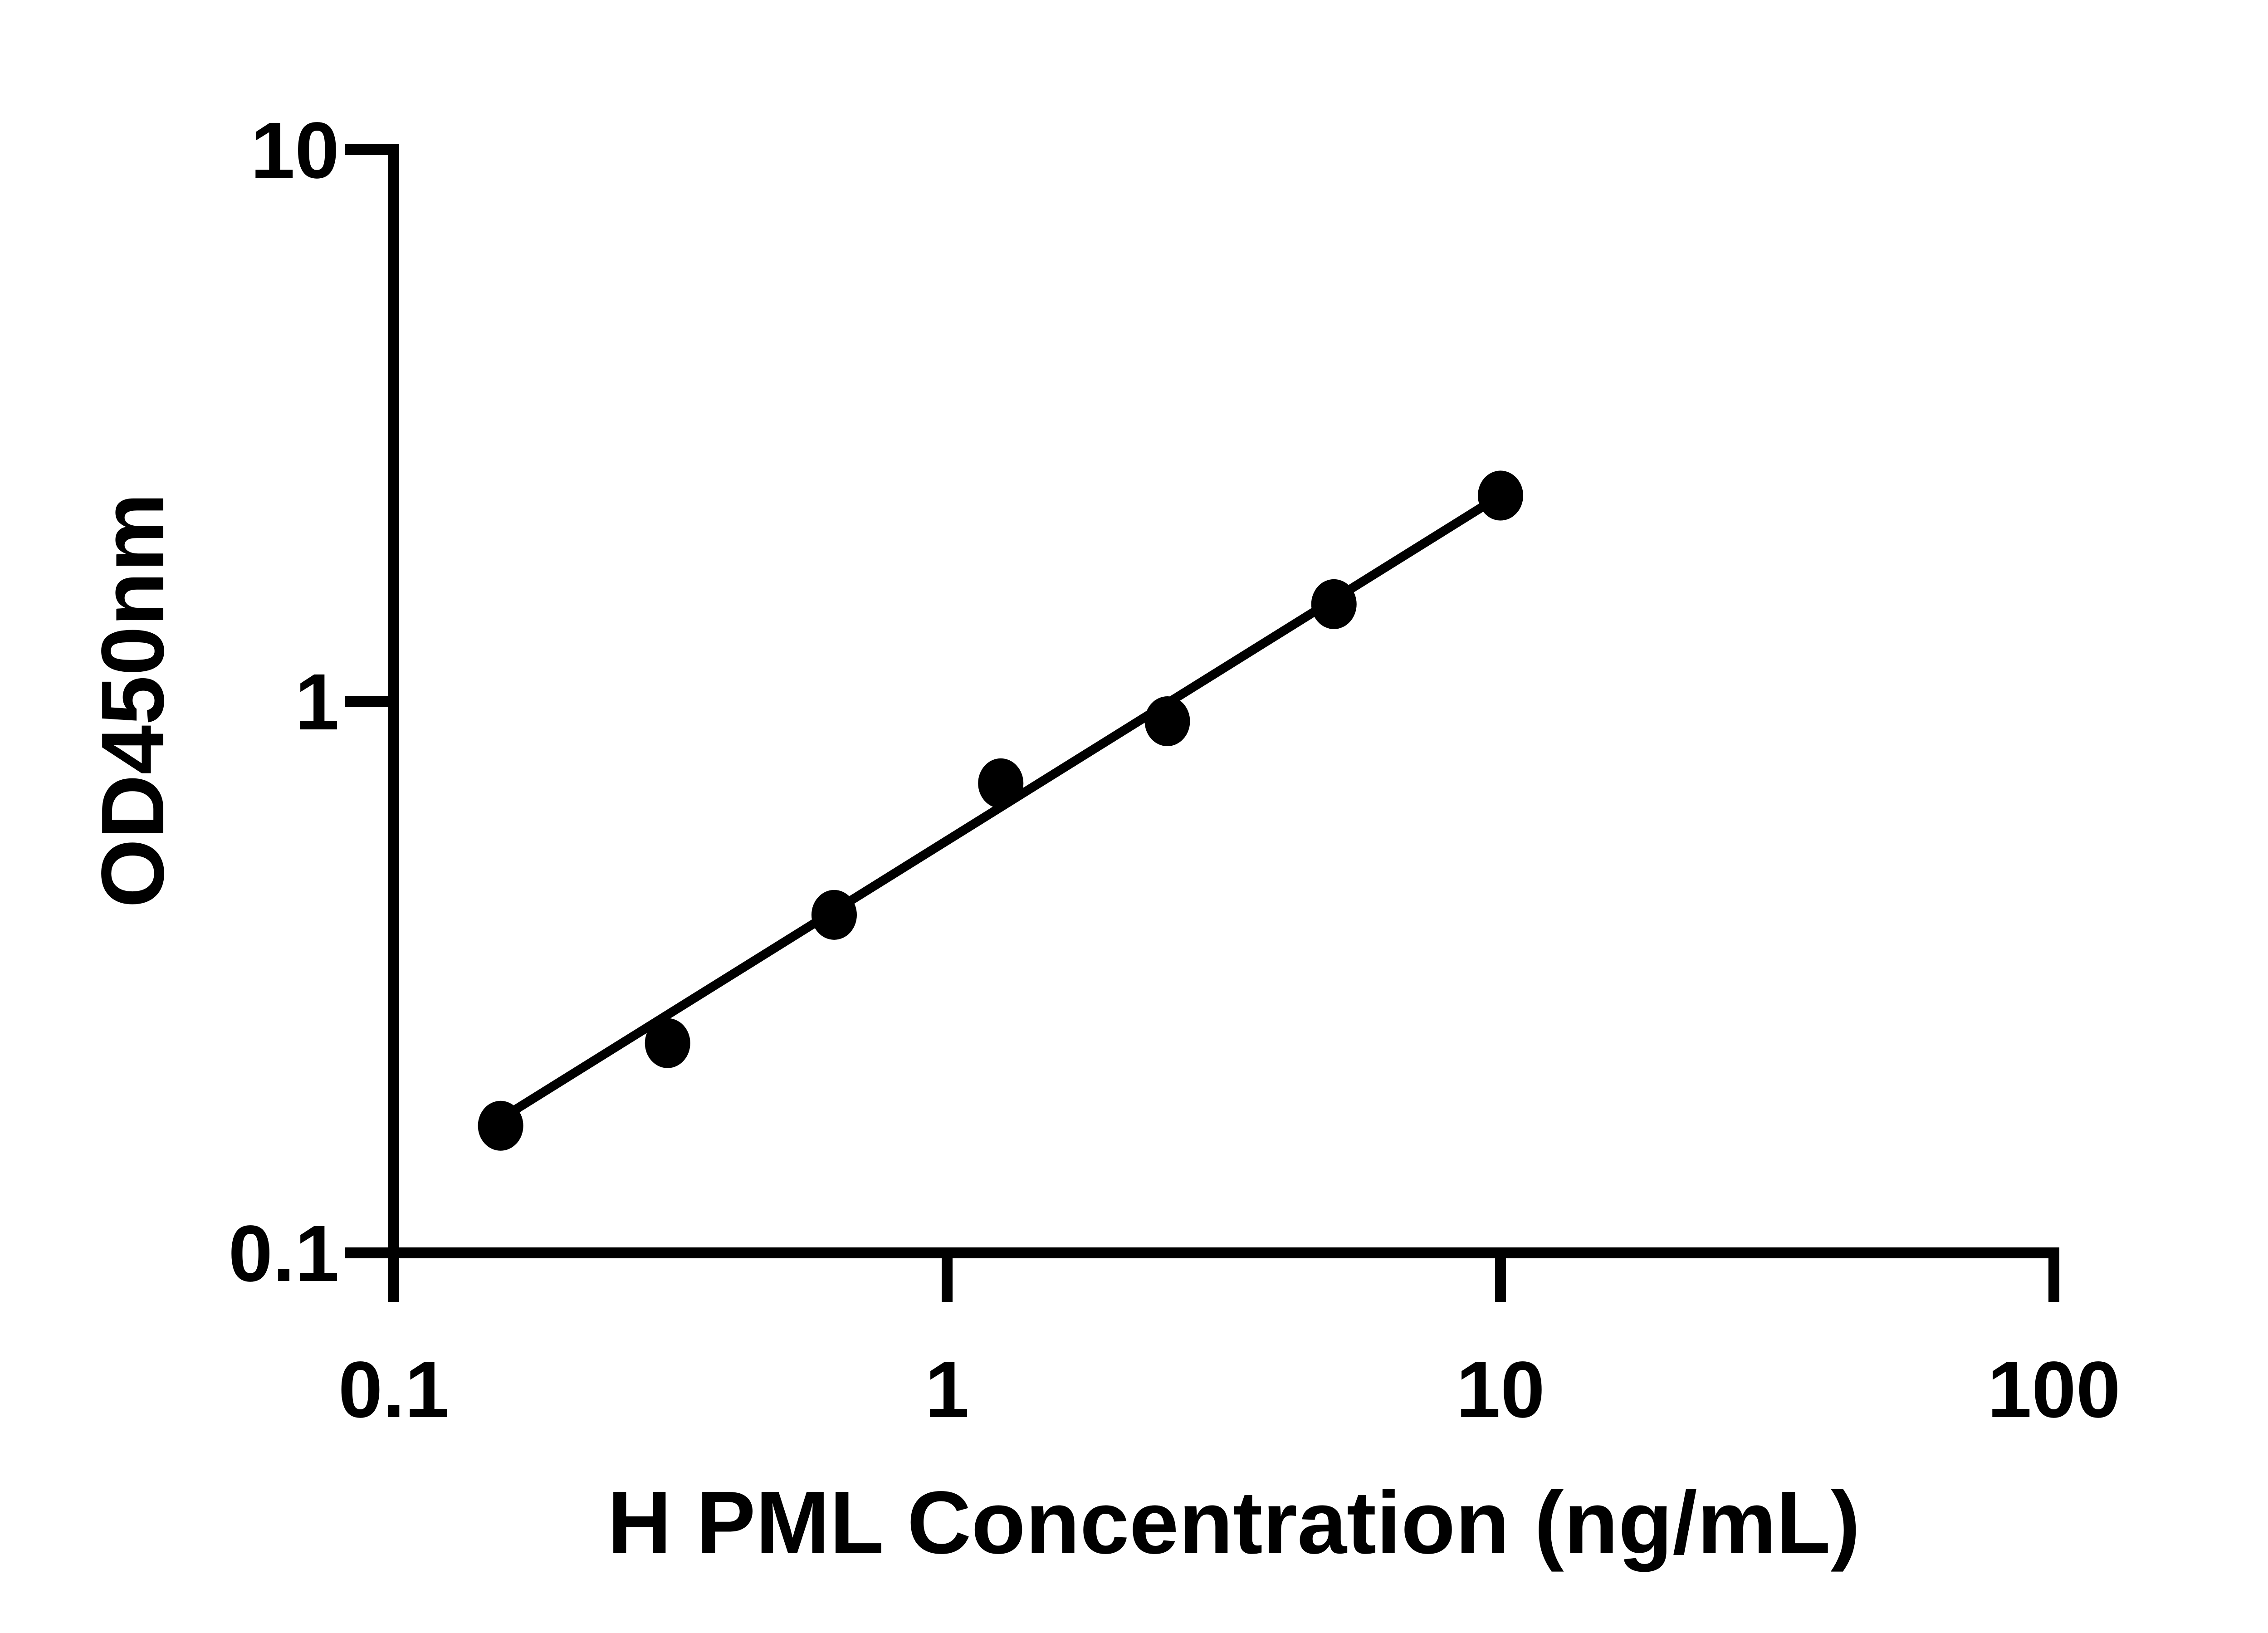 The image size is (2268, 1633). Describe the element at coordinates (394, 1389) in the screenshot. I see `x-tick-label: 0.1` at that location.